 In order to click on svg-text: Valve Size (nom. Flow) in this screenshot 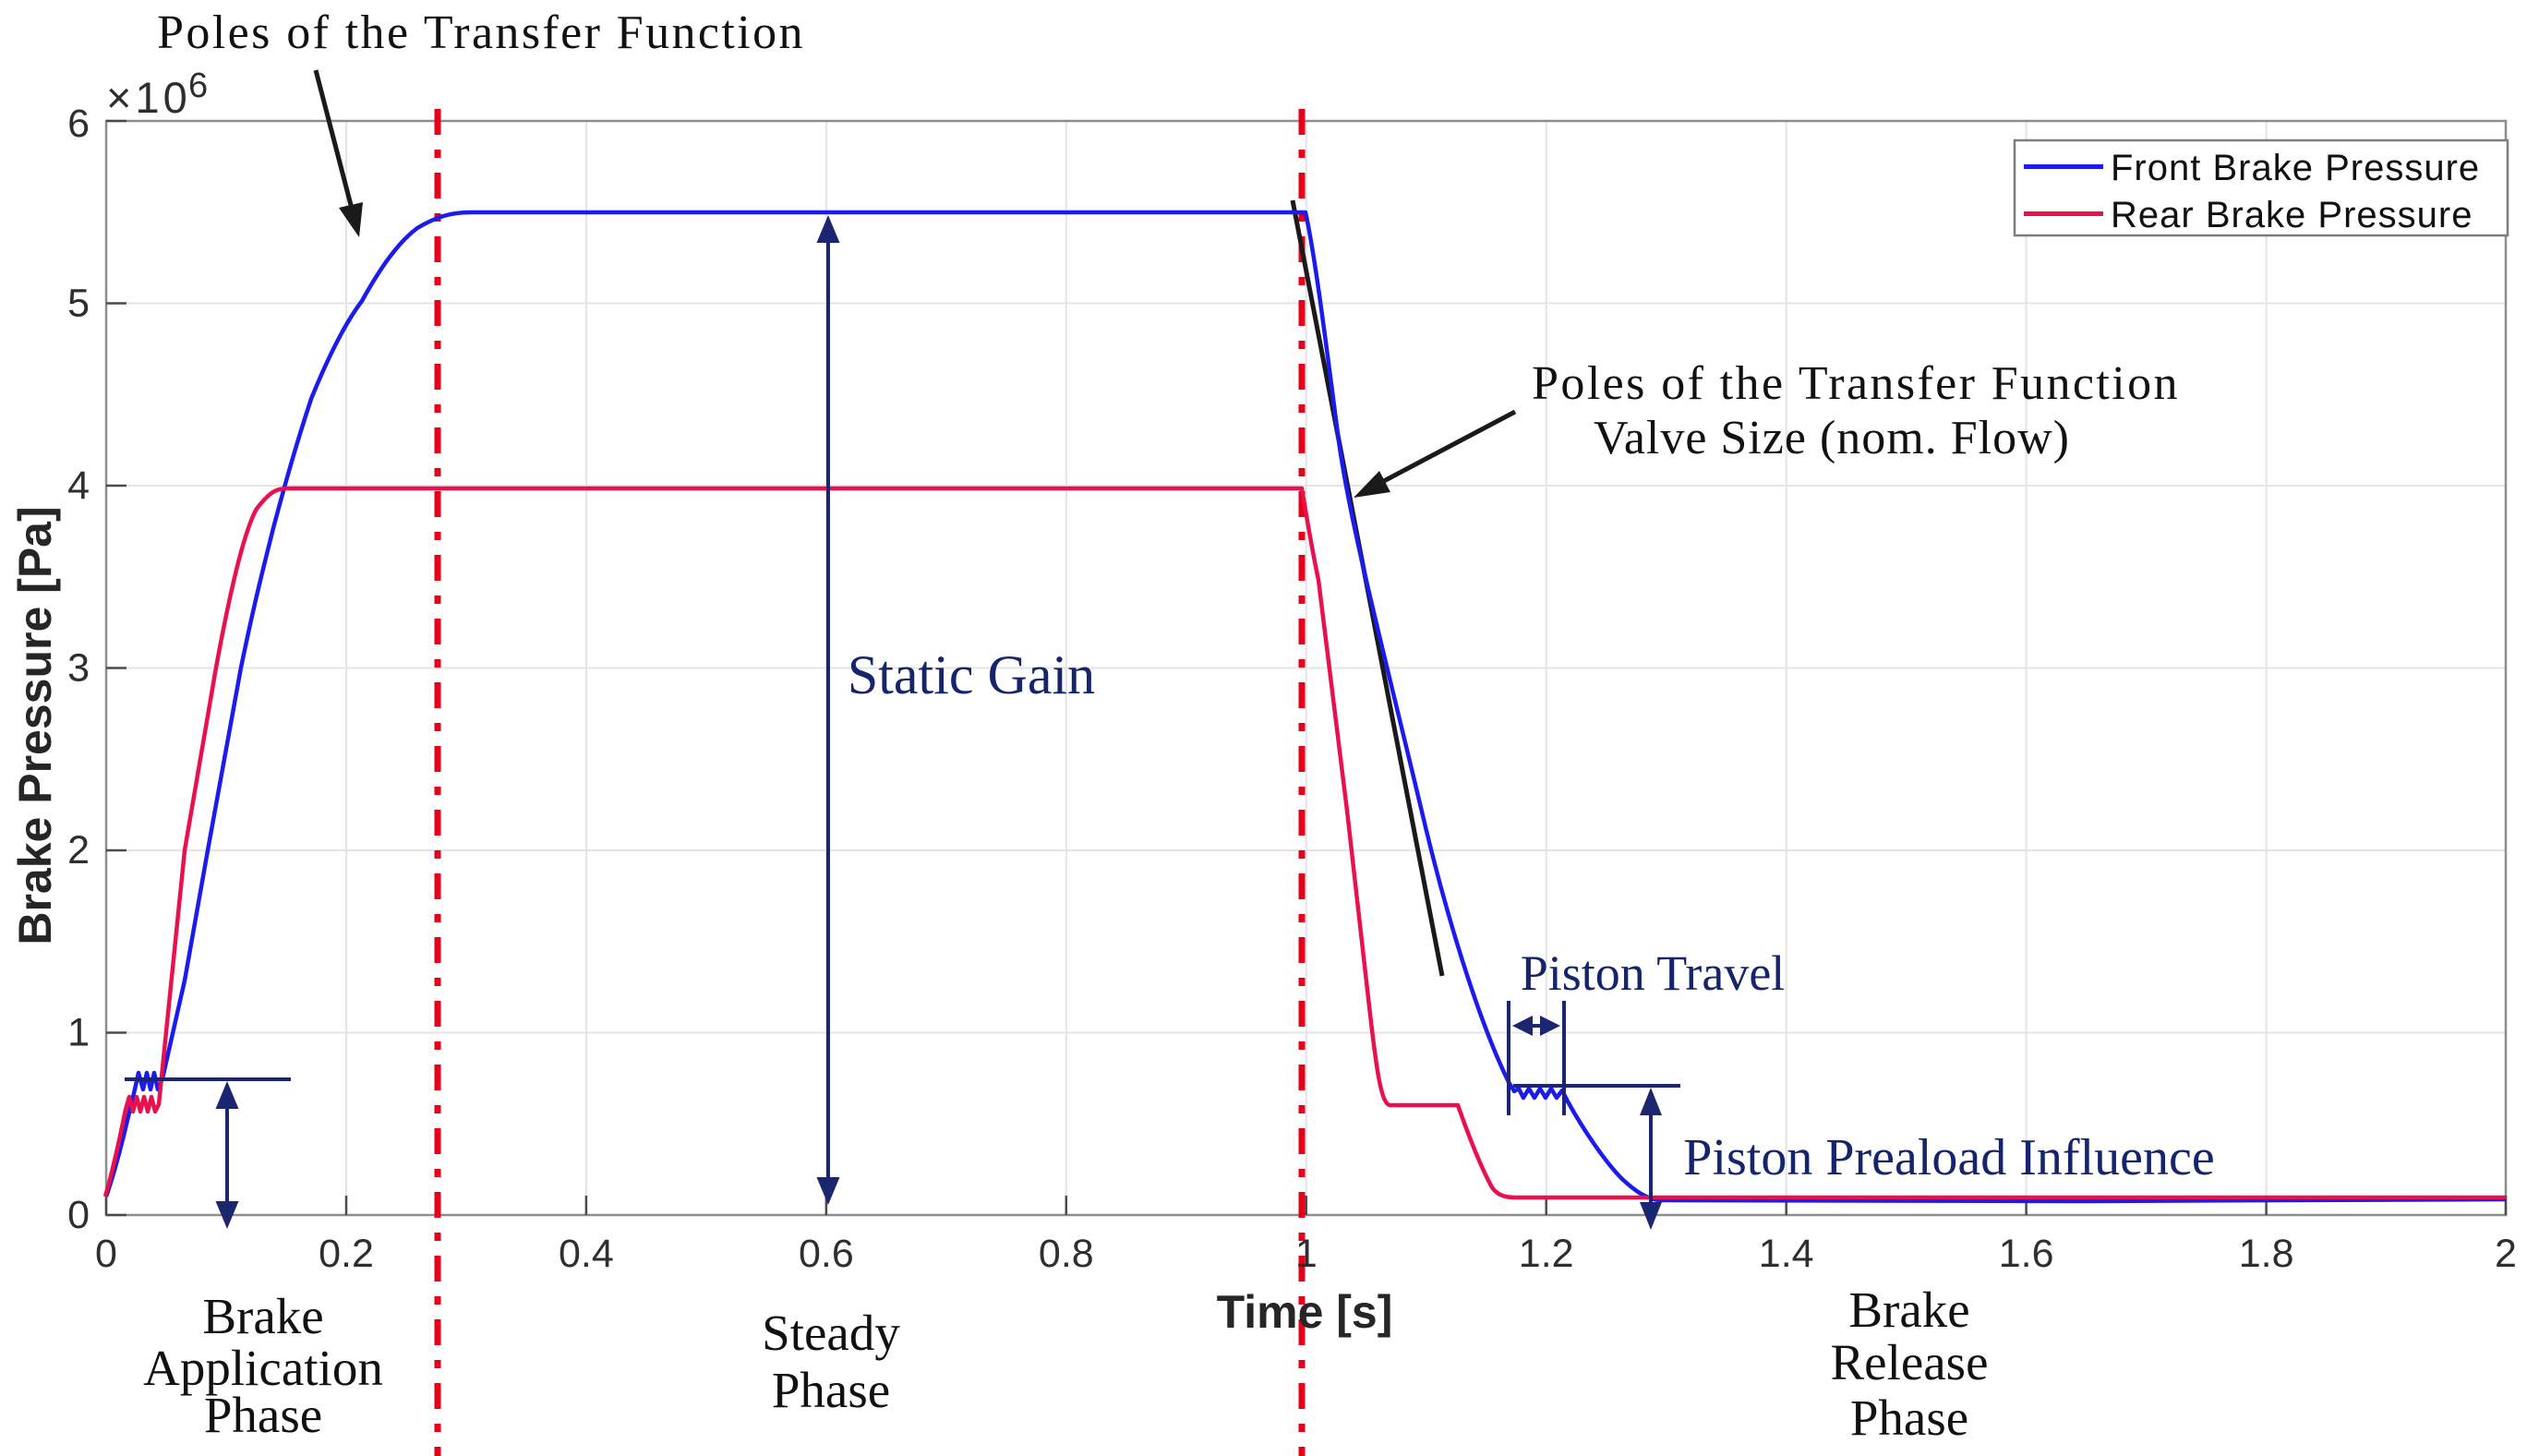, I will do `click(1832, 438)`.